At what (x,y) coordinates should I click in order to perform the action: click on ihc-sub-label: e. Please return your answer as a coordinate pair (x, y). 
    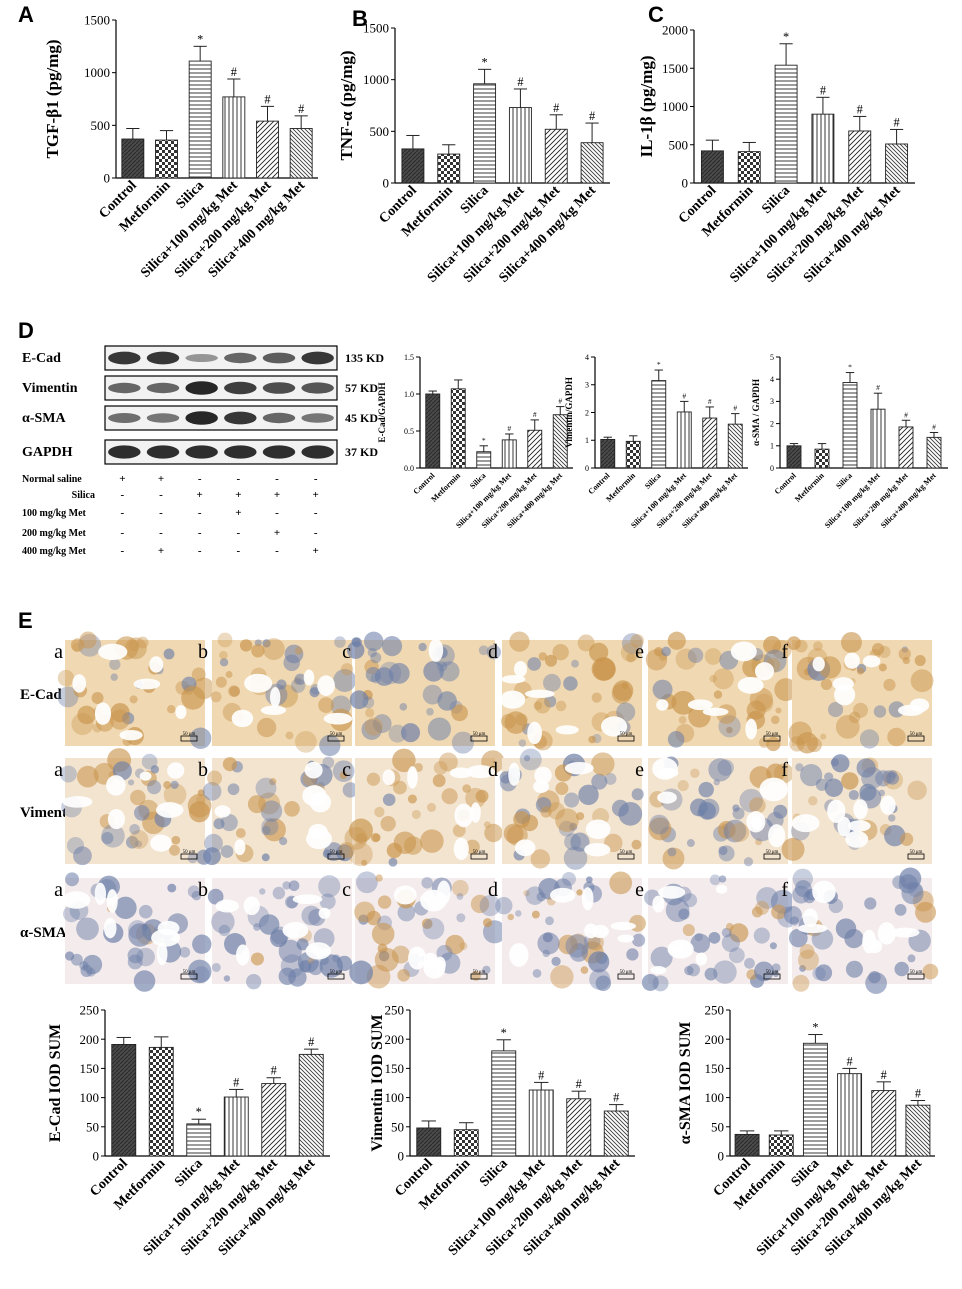
    Looking at the image, I should click on (639, 890).